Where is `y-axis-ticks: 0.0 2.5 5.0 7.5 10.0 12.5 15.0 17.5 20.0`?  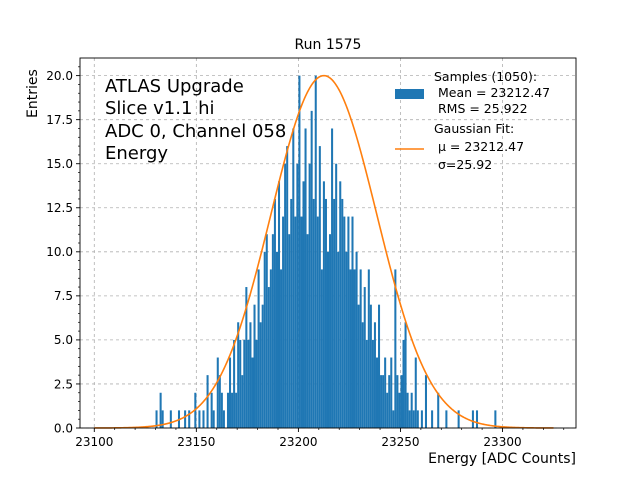 y-axis-ticks: 0.0 2.5 5.0 7.5 10.0 12.5 15.0 17.5 20.0 is located at coordinates (63, 250).